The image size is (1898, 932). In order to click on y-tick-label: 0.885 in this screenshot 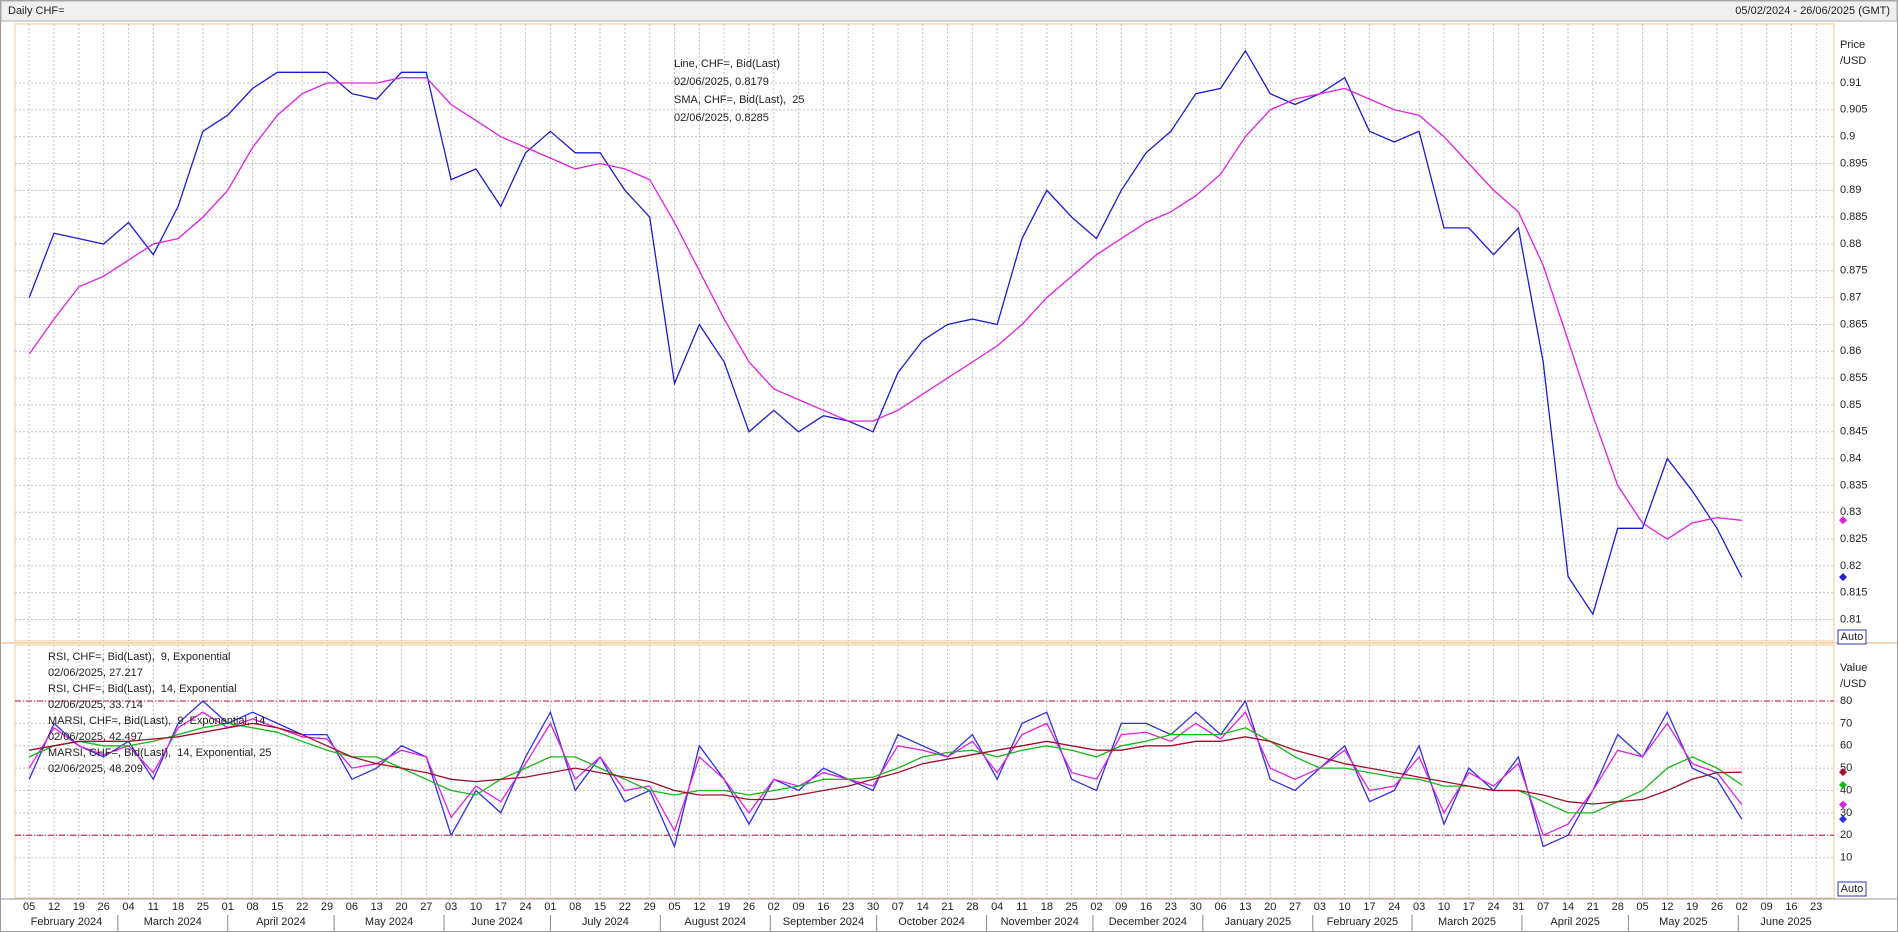, I will do `click(1854, 217)`.